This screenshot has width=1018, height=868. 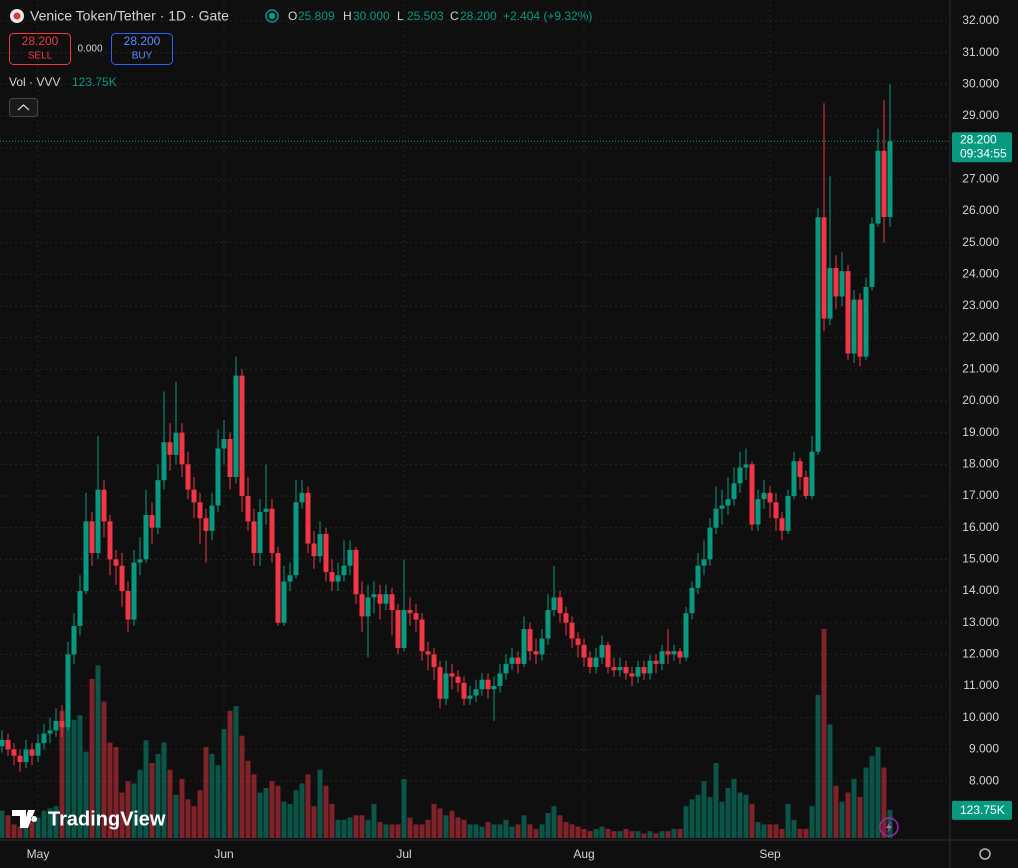 What do you see at coordinates (400, 16) in the screenshot?
I see `ohlc-key: L` at bounding box center [400, 16].